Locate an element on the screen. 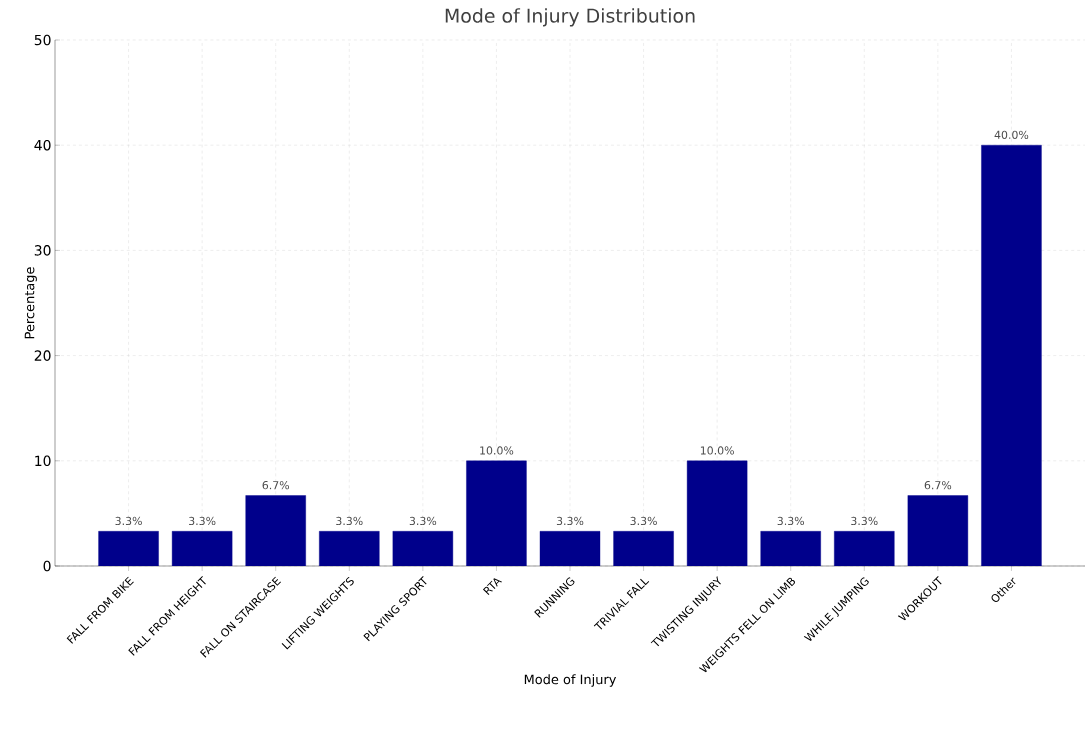  y-tick-label: 50 is located at coordinates (42, 40).